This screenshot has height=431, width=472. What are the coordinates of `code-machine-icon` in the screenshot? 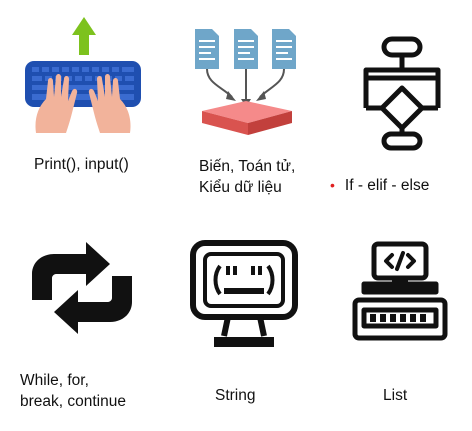 It's located at (400, 291).